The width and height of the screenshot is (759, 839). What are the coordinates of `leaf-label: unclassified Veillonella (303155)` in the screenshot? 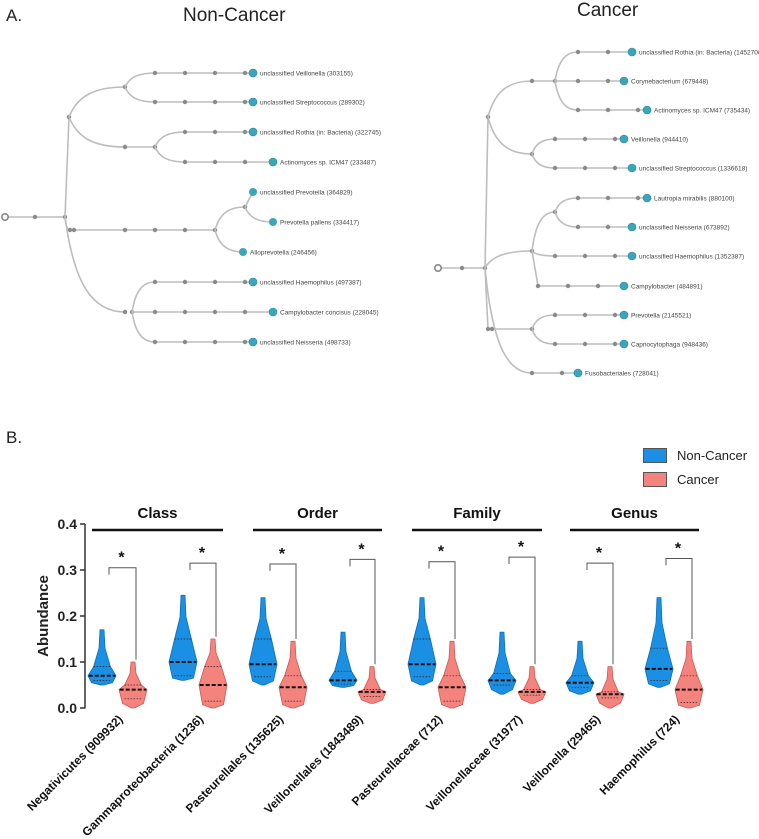 It's located at (306, 74).